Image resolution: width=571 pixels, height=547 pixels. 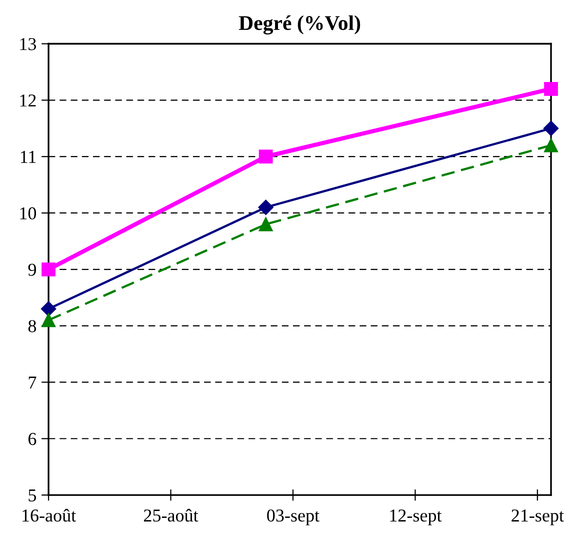 What do you see at coordinates (28, 44) in the screenshot?
I see `y-tick-label: 13` at bounding box center [28, 44].